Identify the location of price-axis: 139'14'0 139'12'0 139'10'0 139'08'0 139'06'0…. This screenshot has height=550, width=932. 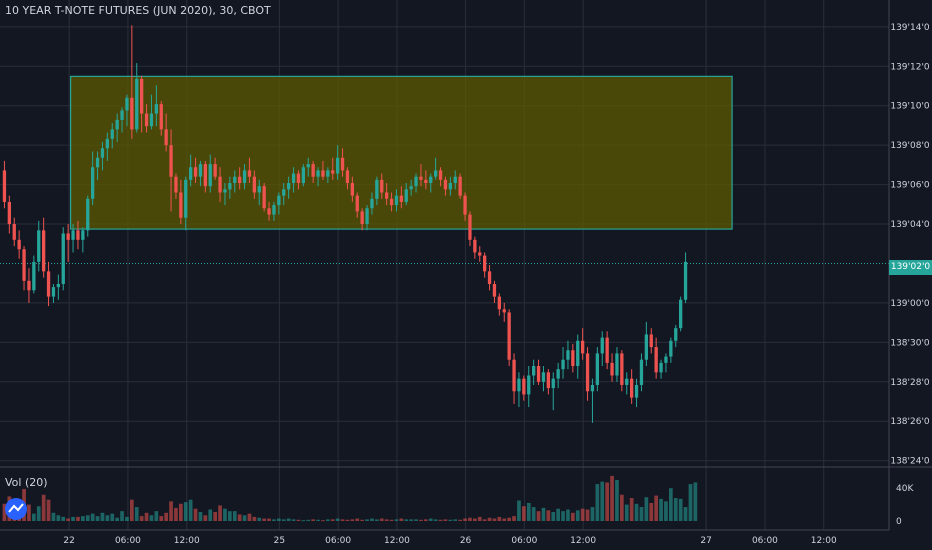
(910, 245).